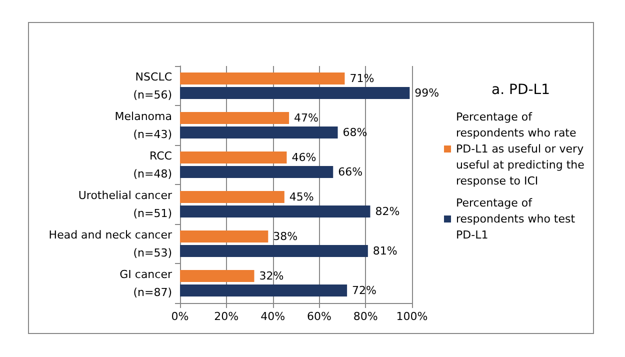 The height and width of the screenshot is (357, 625). Describe the element at coordinates (152, 86) in the screenshot. I see `y-tick-label: NSCLC (n=56)` at that location.